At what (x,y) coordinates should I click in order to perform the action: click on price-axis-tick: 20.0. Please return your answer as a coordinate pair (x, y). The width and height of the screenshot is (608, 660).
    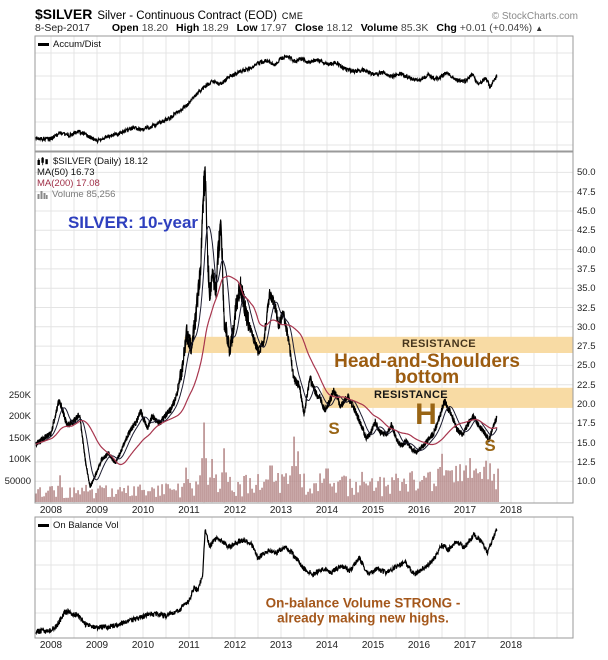
    Looking at the image, I should click on (586, 404).